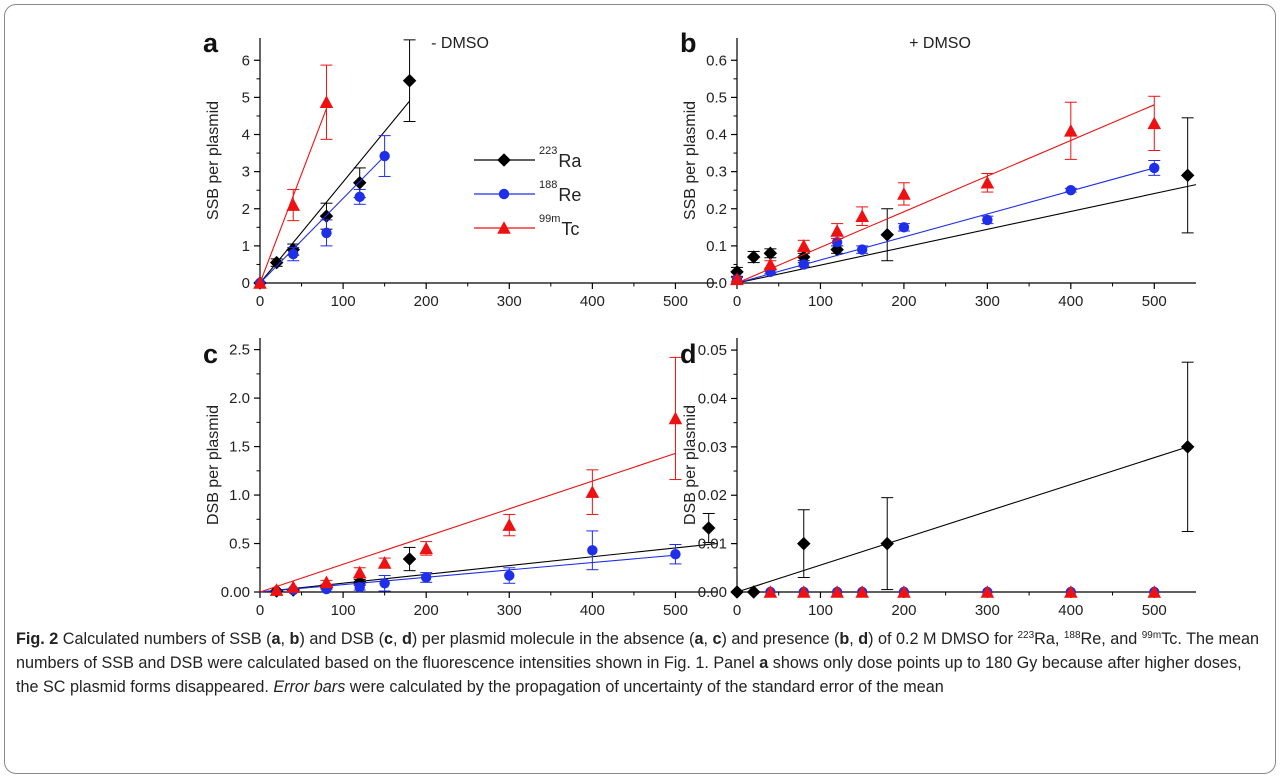  Describe the element at coordinates (716, 97) in the screenshot. I see `y-tick-label: 0.5` at that location.